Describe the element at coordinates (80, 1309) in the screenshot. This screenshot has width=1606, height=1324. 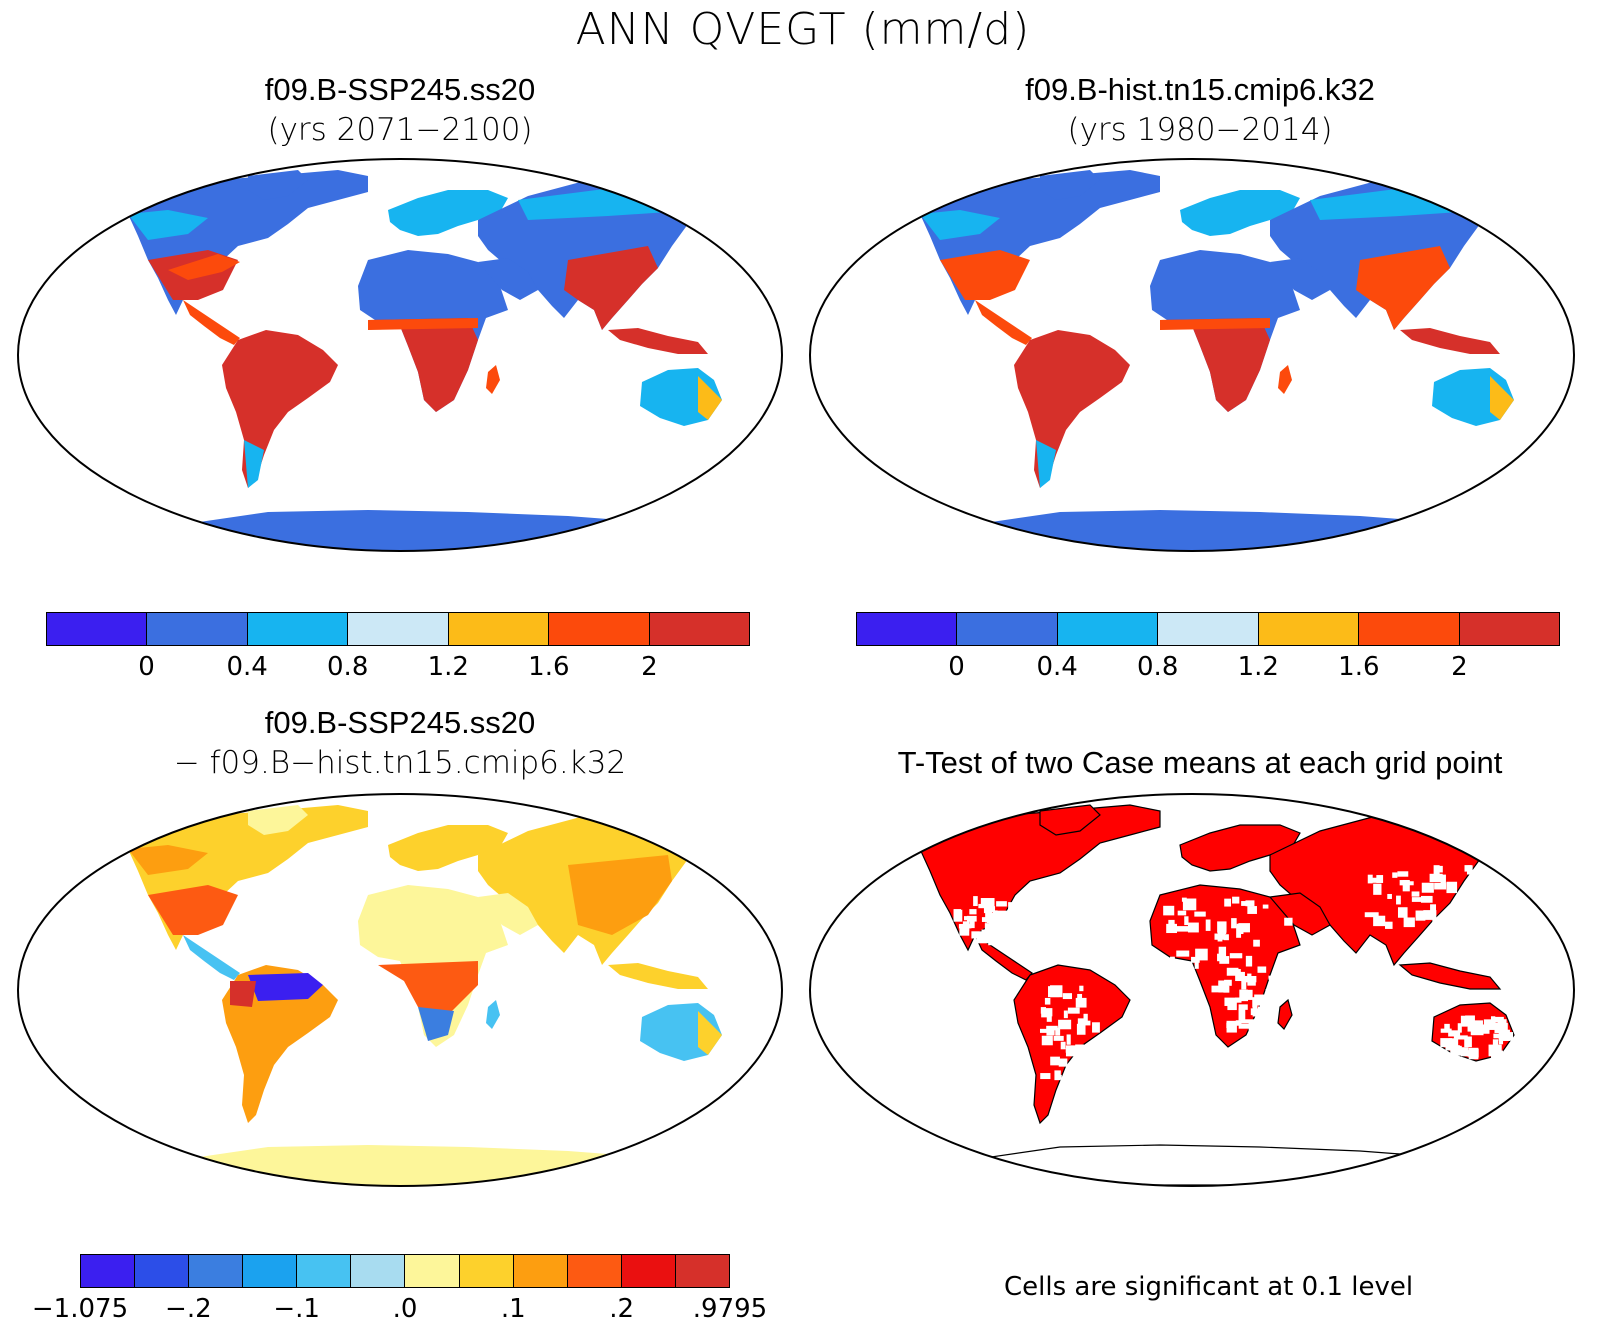
I see `colorbar-tick-label: −1.075` at that location.